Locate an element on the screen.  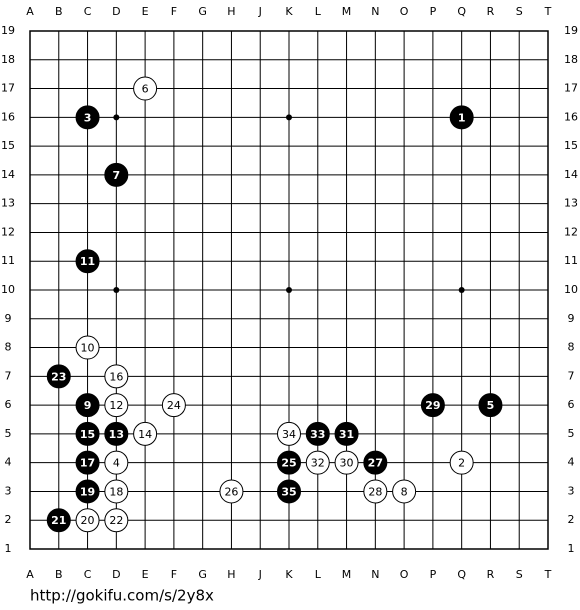
row-label: 8 is located at coordinates (8, 347).